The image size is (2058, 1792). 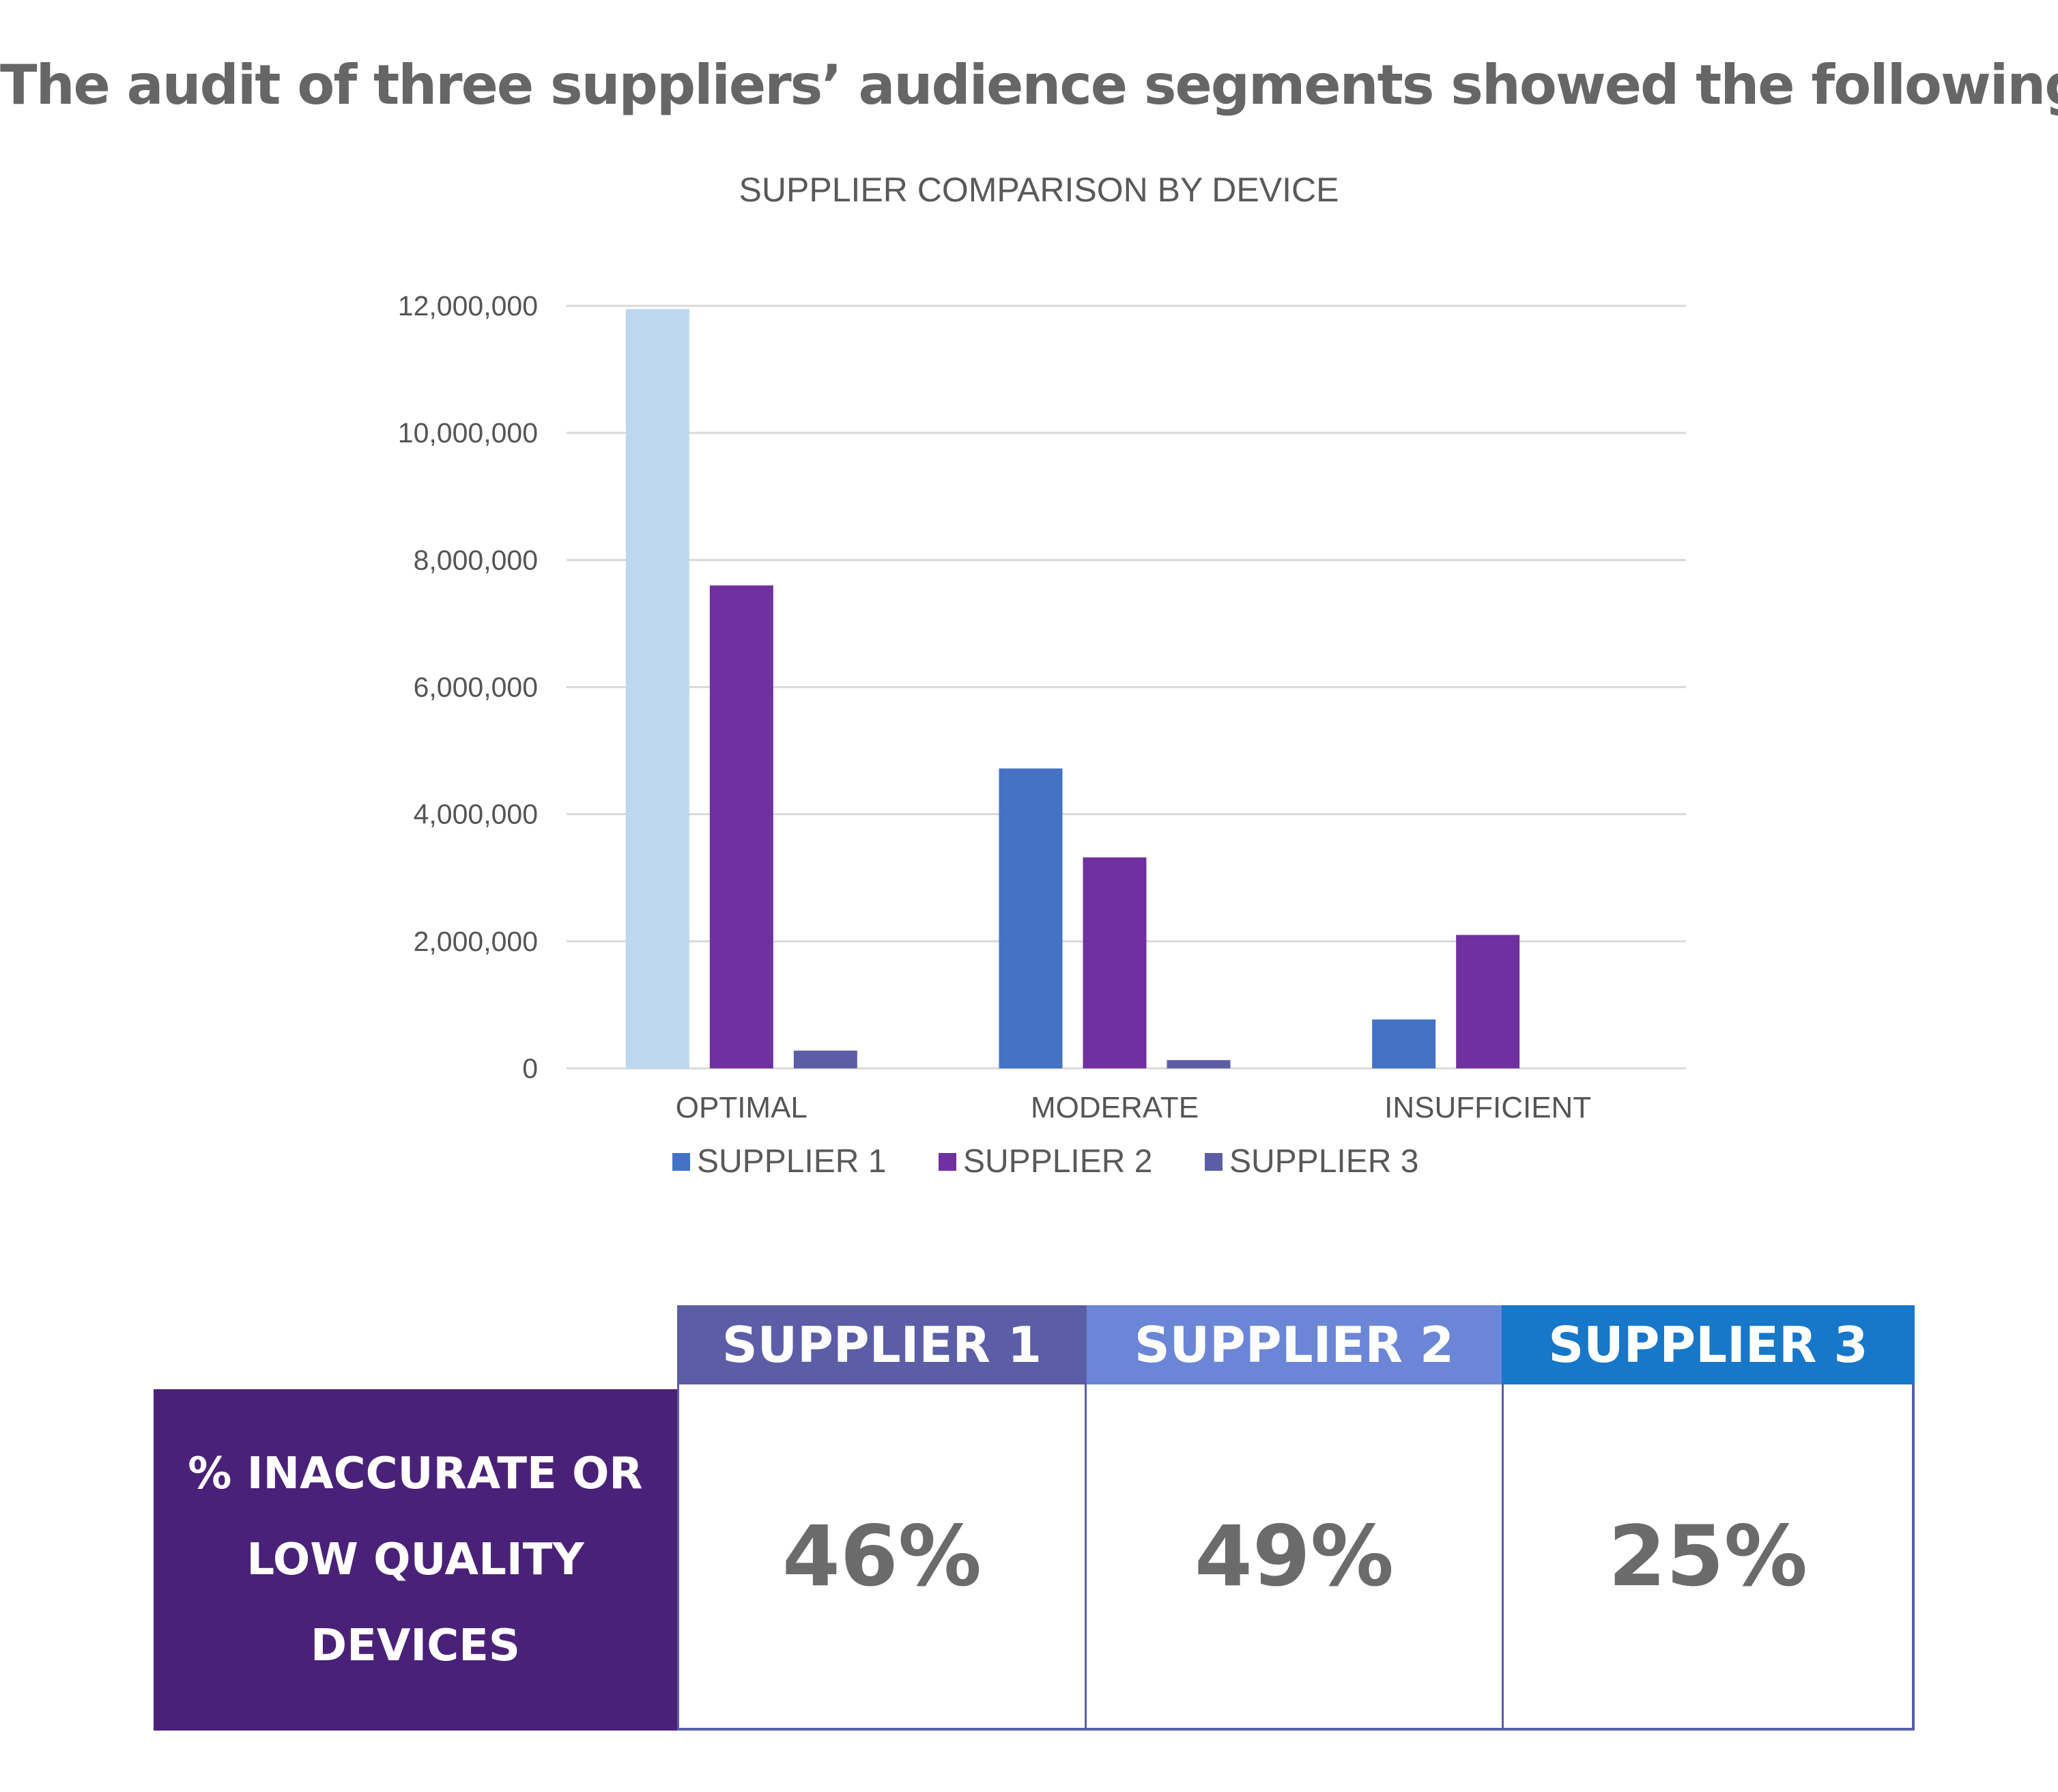 I want to click on legend-label: SUPPLIER 1, so click(x=791, y=1161).